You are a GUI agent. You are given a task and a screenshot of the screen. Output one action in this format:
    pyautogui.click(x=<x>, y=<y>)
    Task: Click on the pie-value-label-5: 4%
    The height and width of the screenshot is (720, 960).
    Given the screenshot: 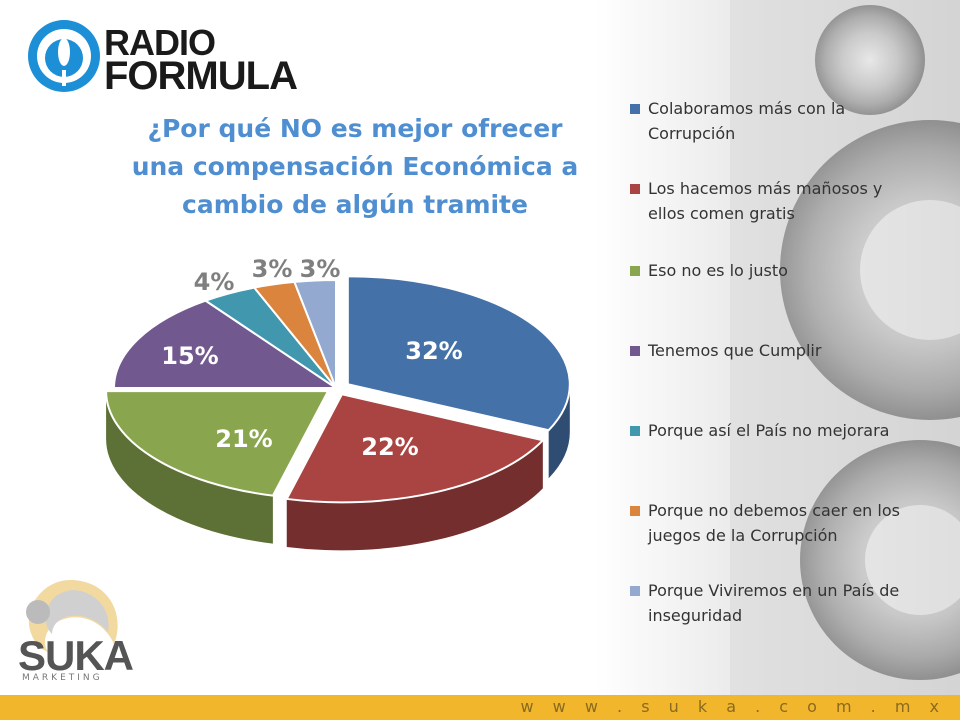 What is the action you would take?
    pyautogui.click(x=214, y=282)
    